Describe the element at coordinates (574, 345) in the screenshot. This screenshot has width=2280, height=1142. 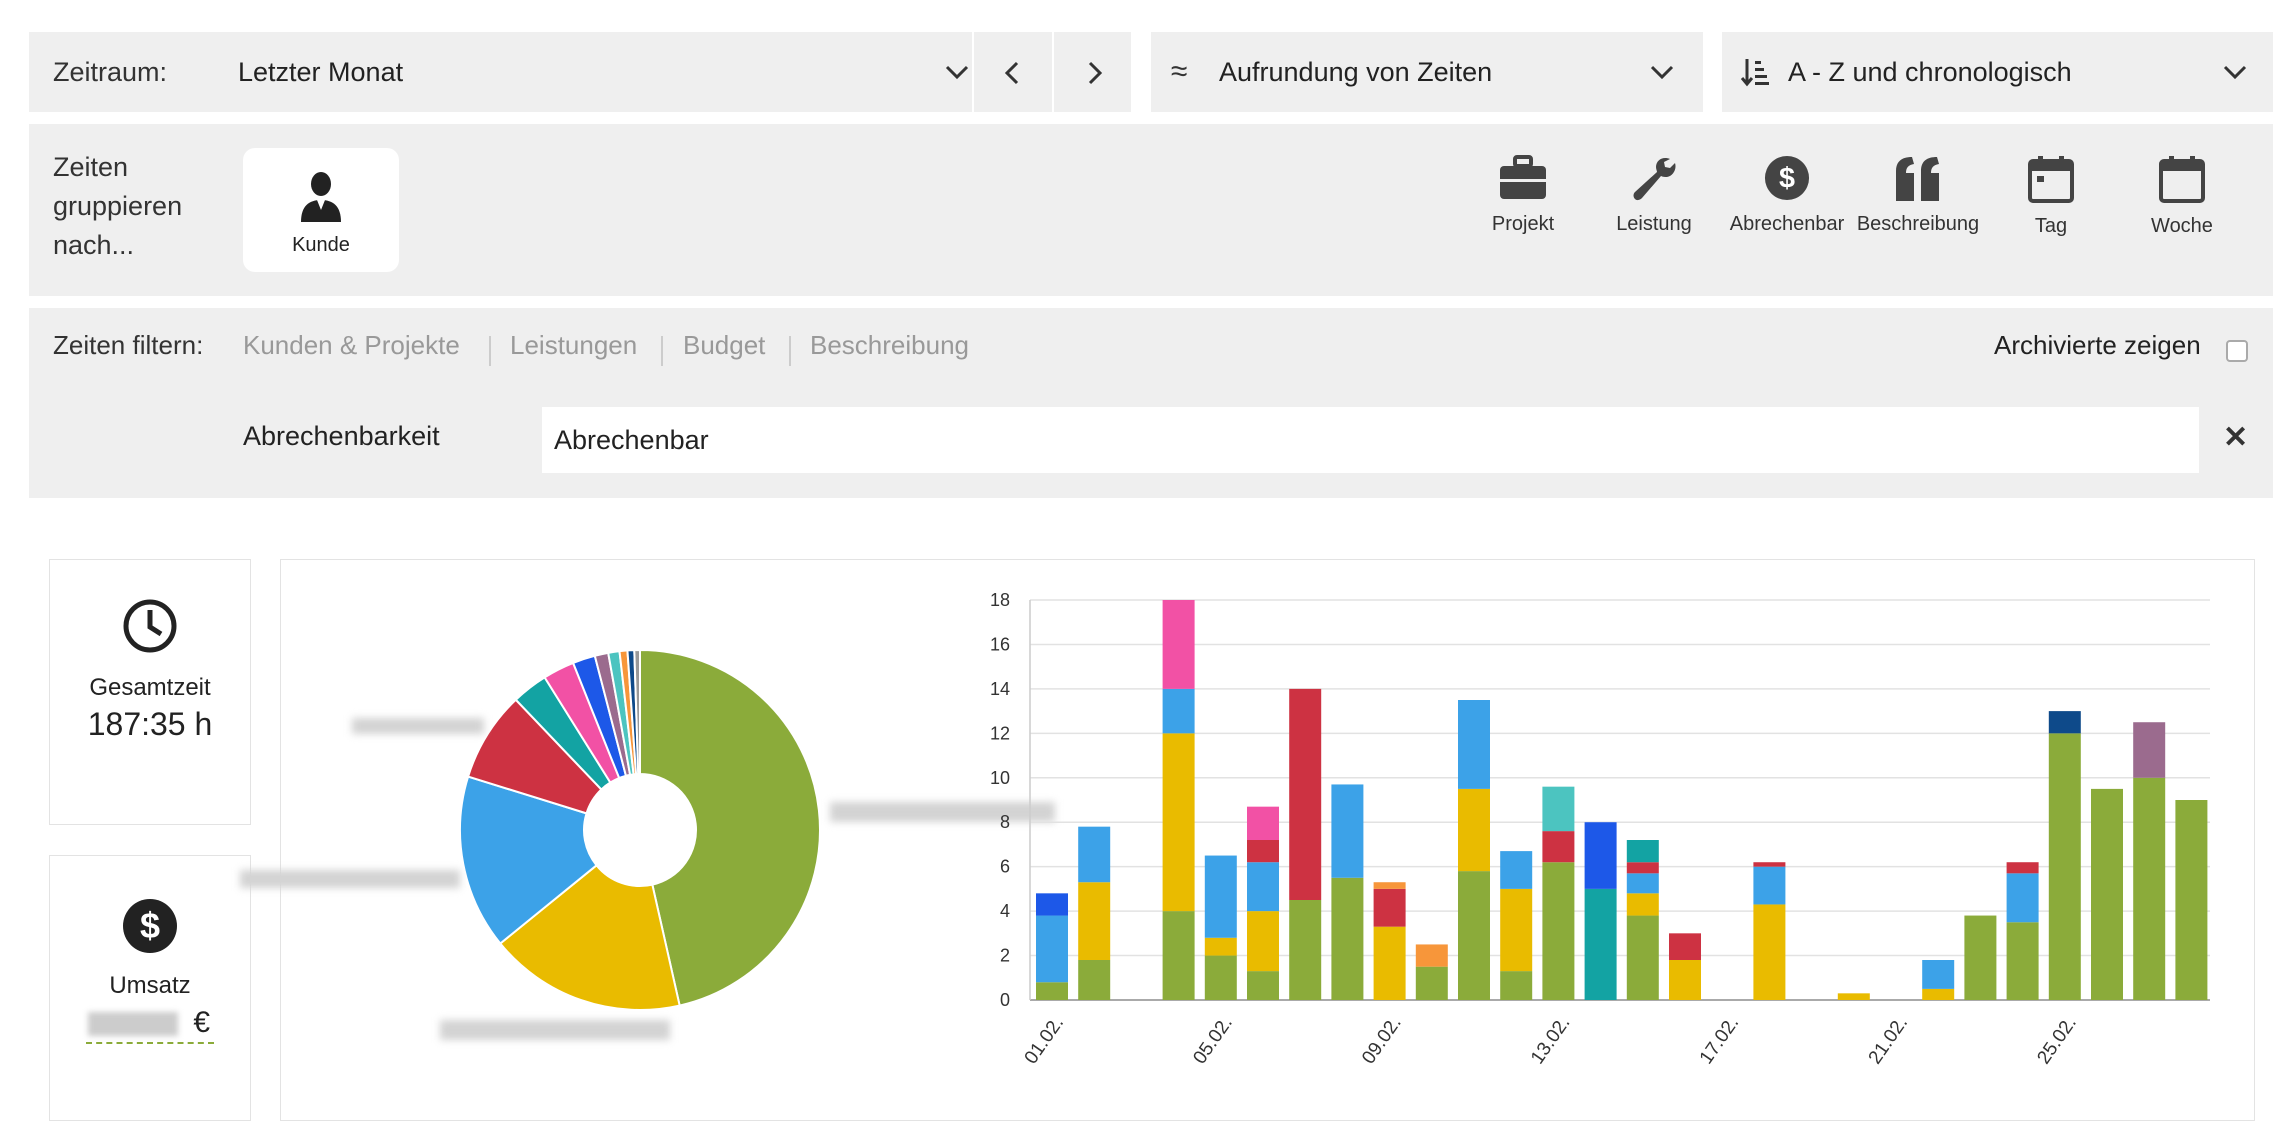
I see `filter-link-leistungen: Leistungen` at that location.